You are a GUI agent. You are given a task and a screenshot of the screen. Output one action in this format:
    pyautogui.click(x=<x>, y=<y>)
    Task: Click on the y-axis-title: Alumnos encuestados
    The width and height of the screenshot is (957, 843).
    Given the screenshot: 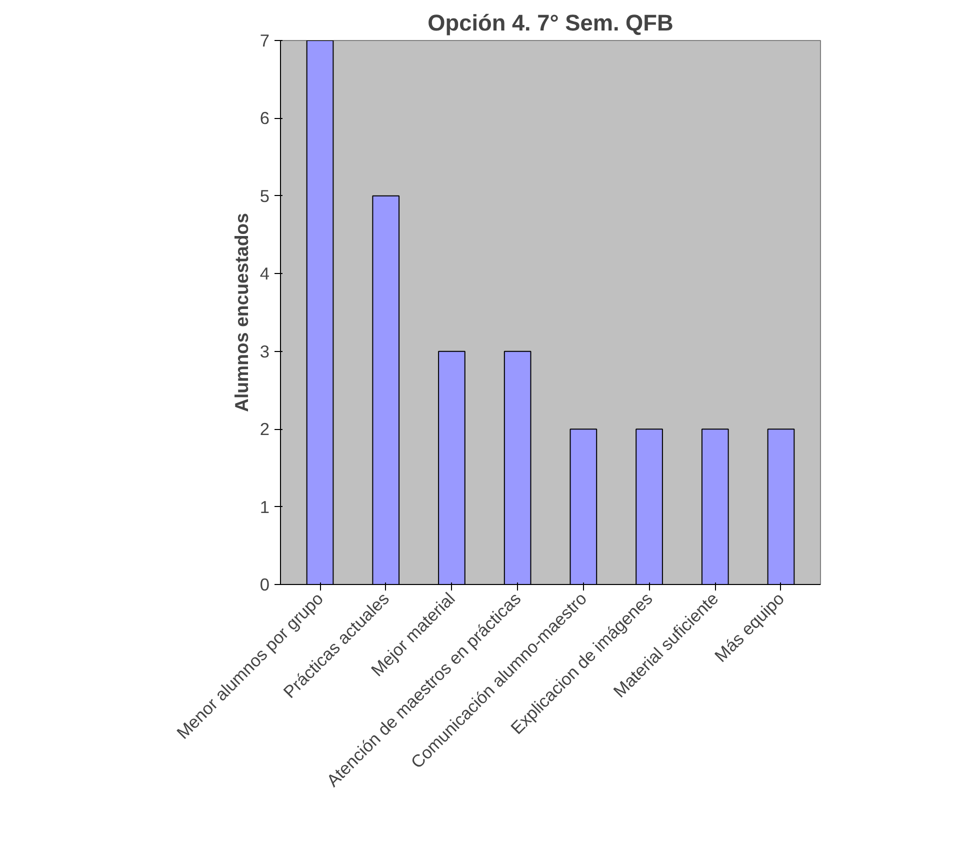 What is the action you would take?
    pyautogui.click(x=241, y=312)
    